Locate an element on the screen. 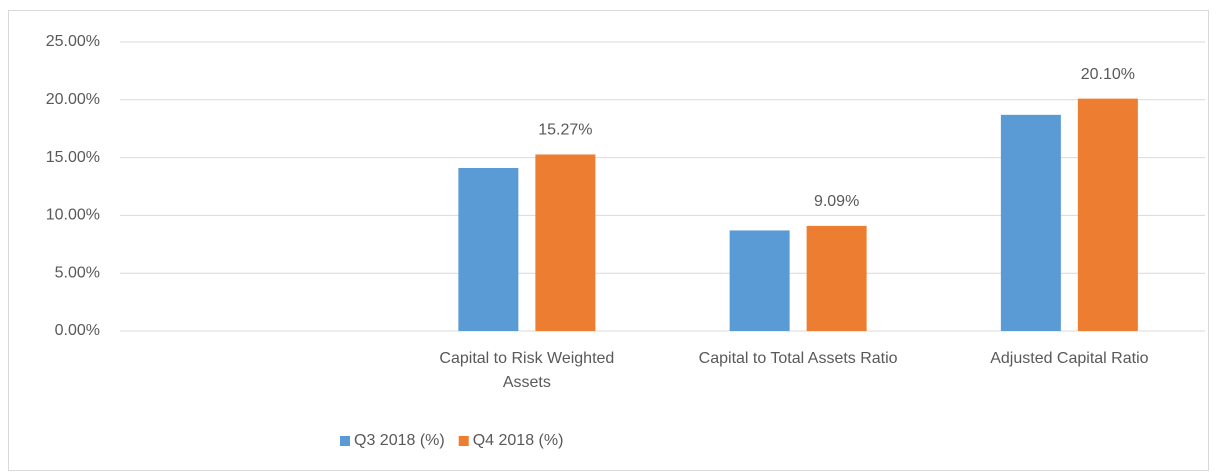 Image resolution: width=1218 pixels, height=473 pixels. data-label: 15.27% is located at coordinates (565, 130).